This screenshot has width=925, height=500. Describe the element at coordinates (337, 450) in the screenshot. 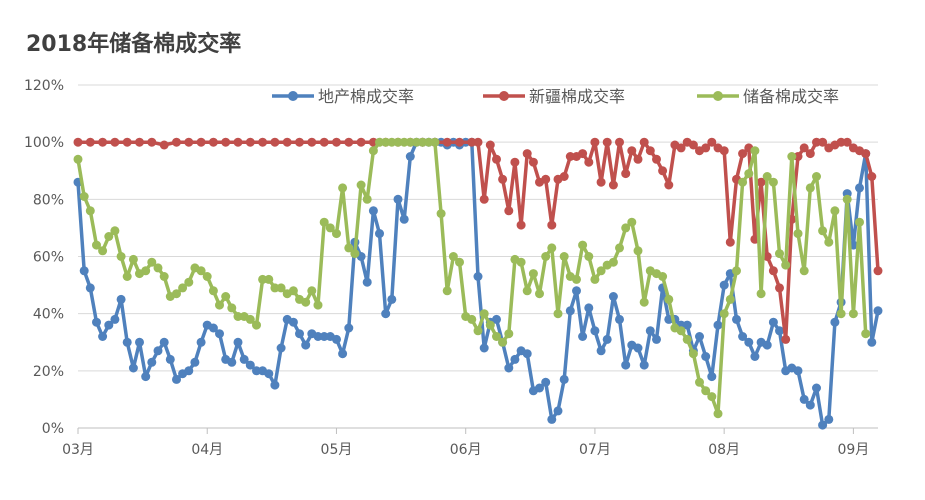

I see `x-tick-label: 05月` at that location.